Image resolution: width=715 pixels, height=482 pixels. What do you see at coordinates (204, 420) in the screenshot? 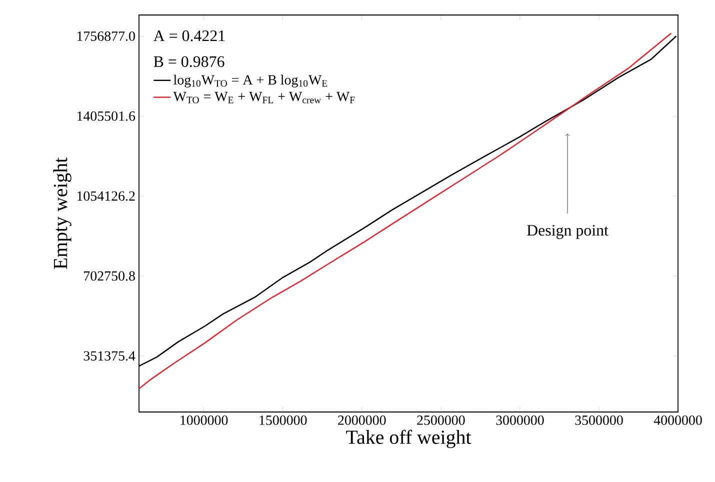
I see `x-tick-label: 1000000` at bounding box center [204, 420].